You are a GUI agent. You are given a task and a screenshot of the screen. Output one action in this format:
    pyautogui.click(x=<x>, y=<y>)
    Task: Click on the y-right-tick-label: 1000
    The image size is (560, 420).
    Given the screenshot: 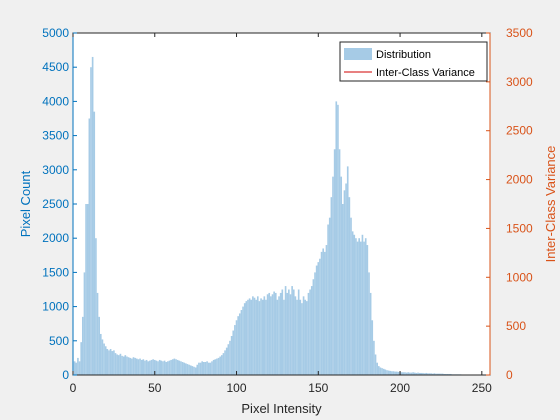 What is the action you would take?
    pyautogui.click(x=519, y=277)
    